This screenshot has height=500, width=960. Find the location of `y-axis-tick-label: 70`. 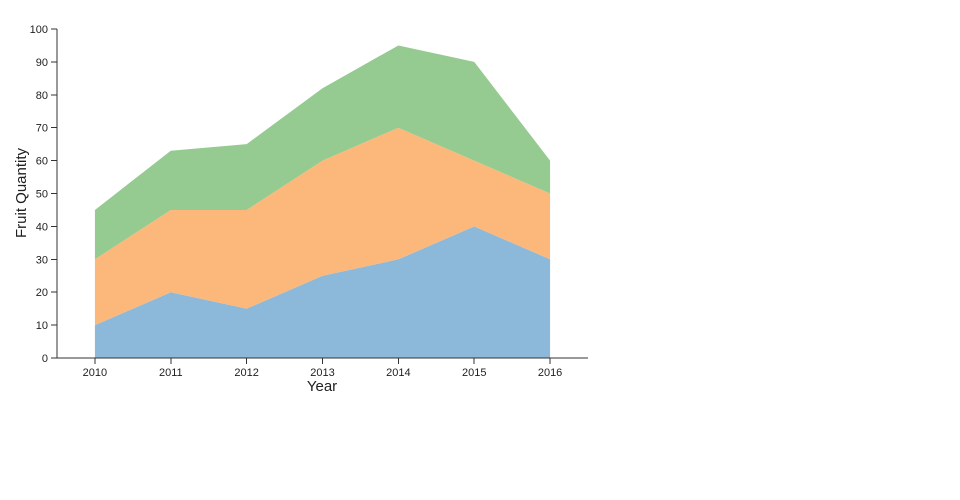

y-axis-tick-label: 70 is located at coordinates (42, 129).